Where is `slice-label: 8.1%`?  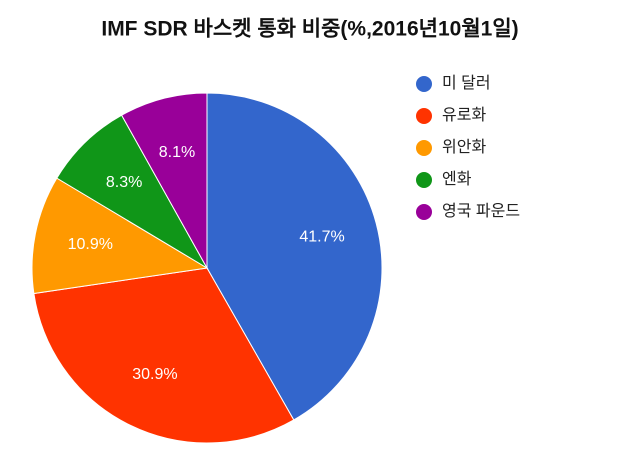
slice-label: 8.1% is located at coordinates (177, 152).